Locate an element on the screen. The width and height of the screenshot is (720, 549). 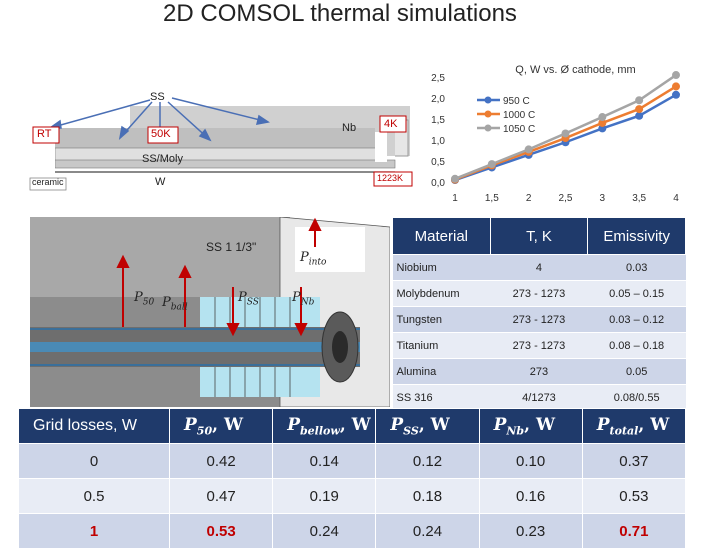
pnb-value: 0.10 is located at coordinates (530, 461).